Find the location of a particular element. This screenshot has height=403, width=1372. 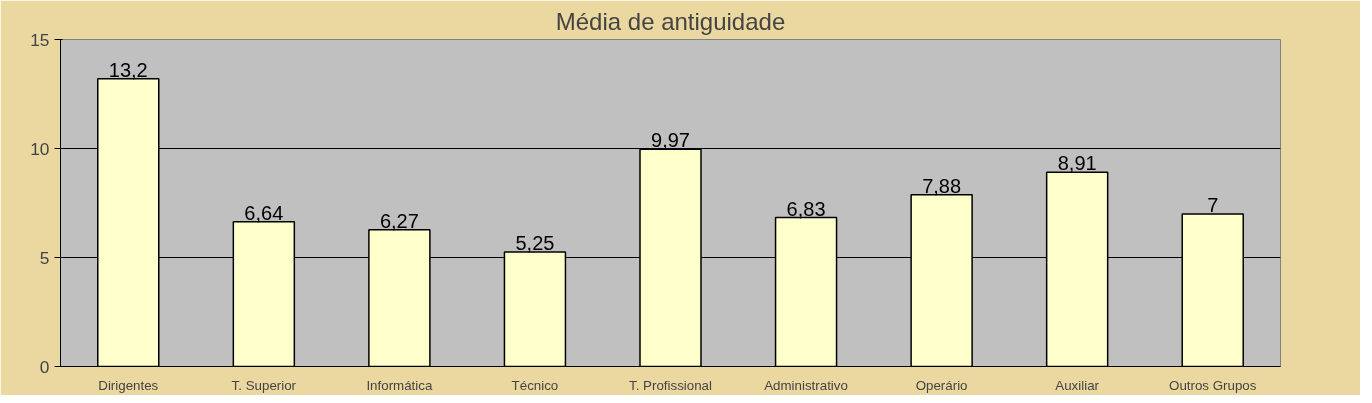

x-tick-label: Outros Grupos is located at coordinates (1213, 385).